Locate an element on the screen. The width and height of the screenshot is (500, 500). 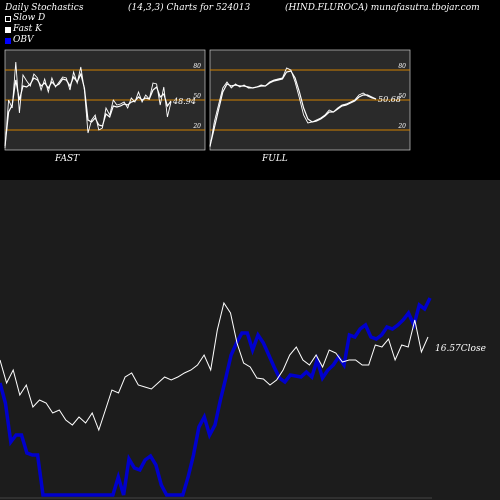
panel-label: FULL is located at coordinates (274, 159).